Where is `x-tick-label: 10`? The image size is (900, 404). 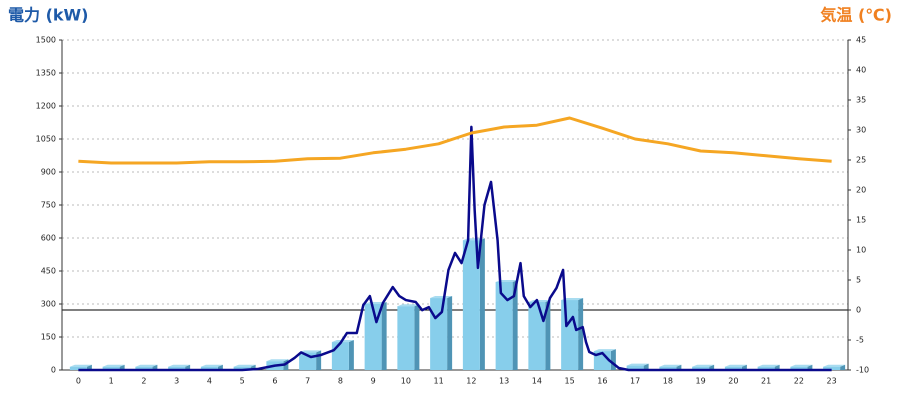 x-tick-label: 10 is located at coordinates (406, 381).